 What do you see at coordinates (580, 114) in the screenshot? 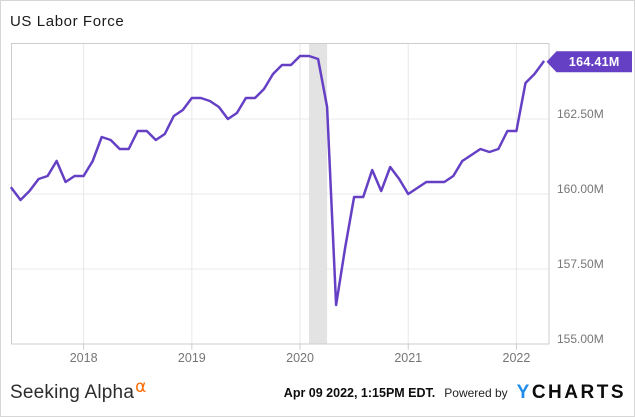
I see `y-tick-label: 162.50M` at bounding box center [580, 114].